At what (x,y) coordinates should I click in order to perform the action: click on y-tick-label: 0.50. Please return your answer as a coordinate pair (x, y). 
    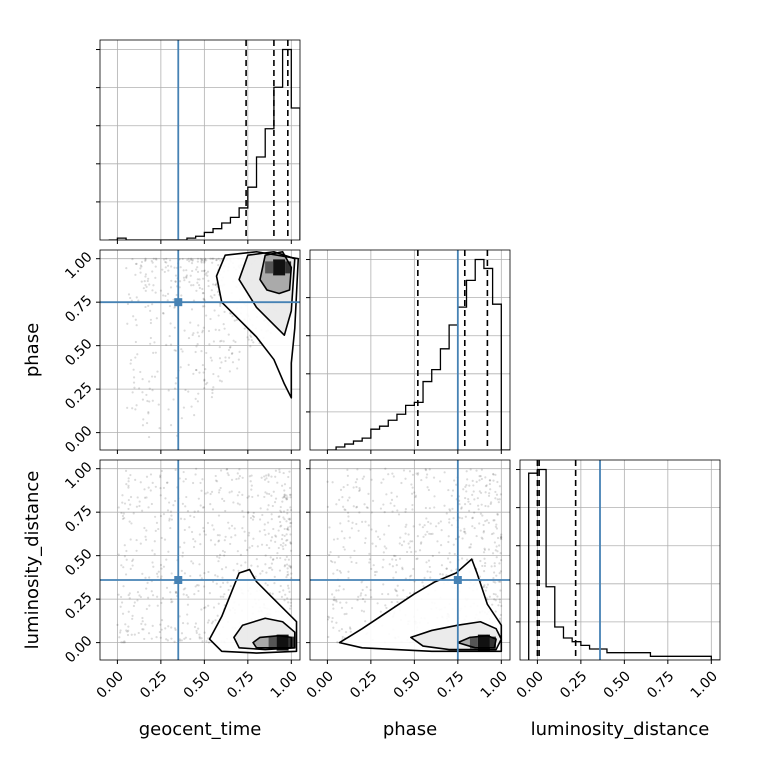
    Looking at the image, I should click on (78, 562).